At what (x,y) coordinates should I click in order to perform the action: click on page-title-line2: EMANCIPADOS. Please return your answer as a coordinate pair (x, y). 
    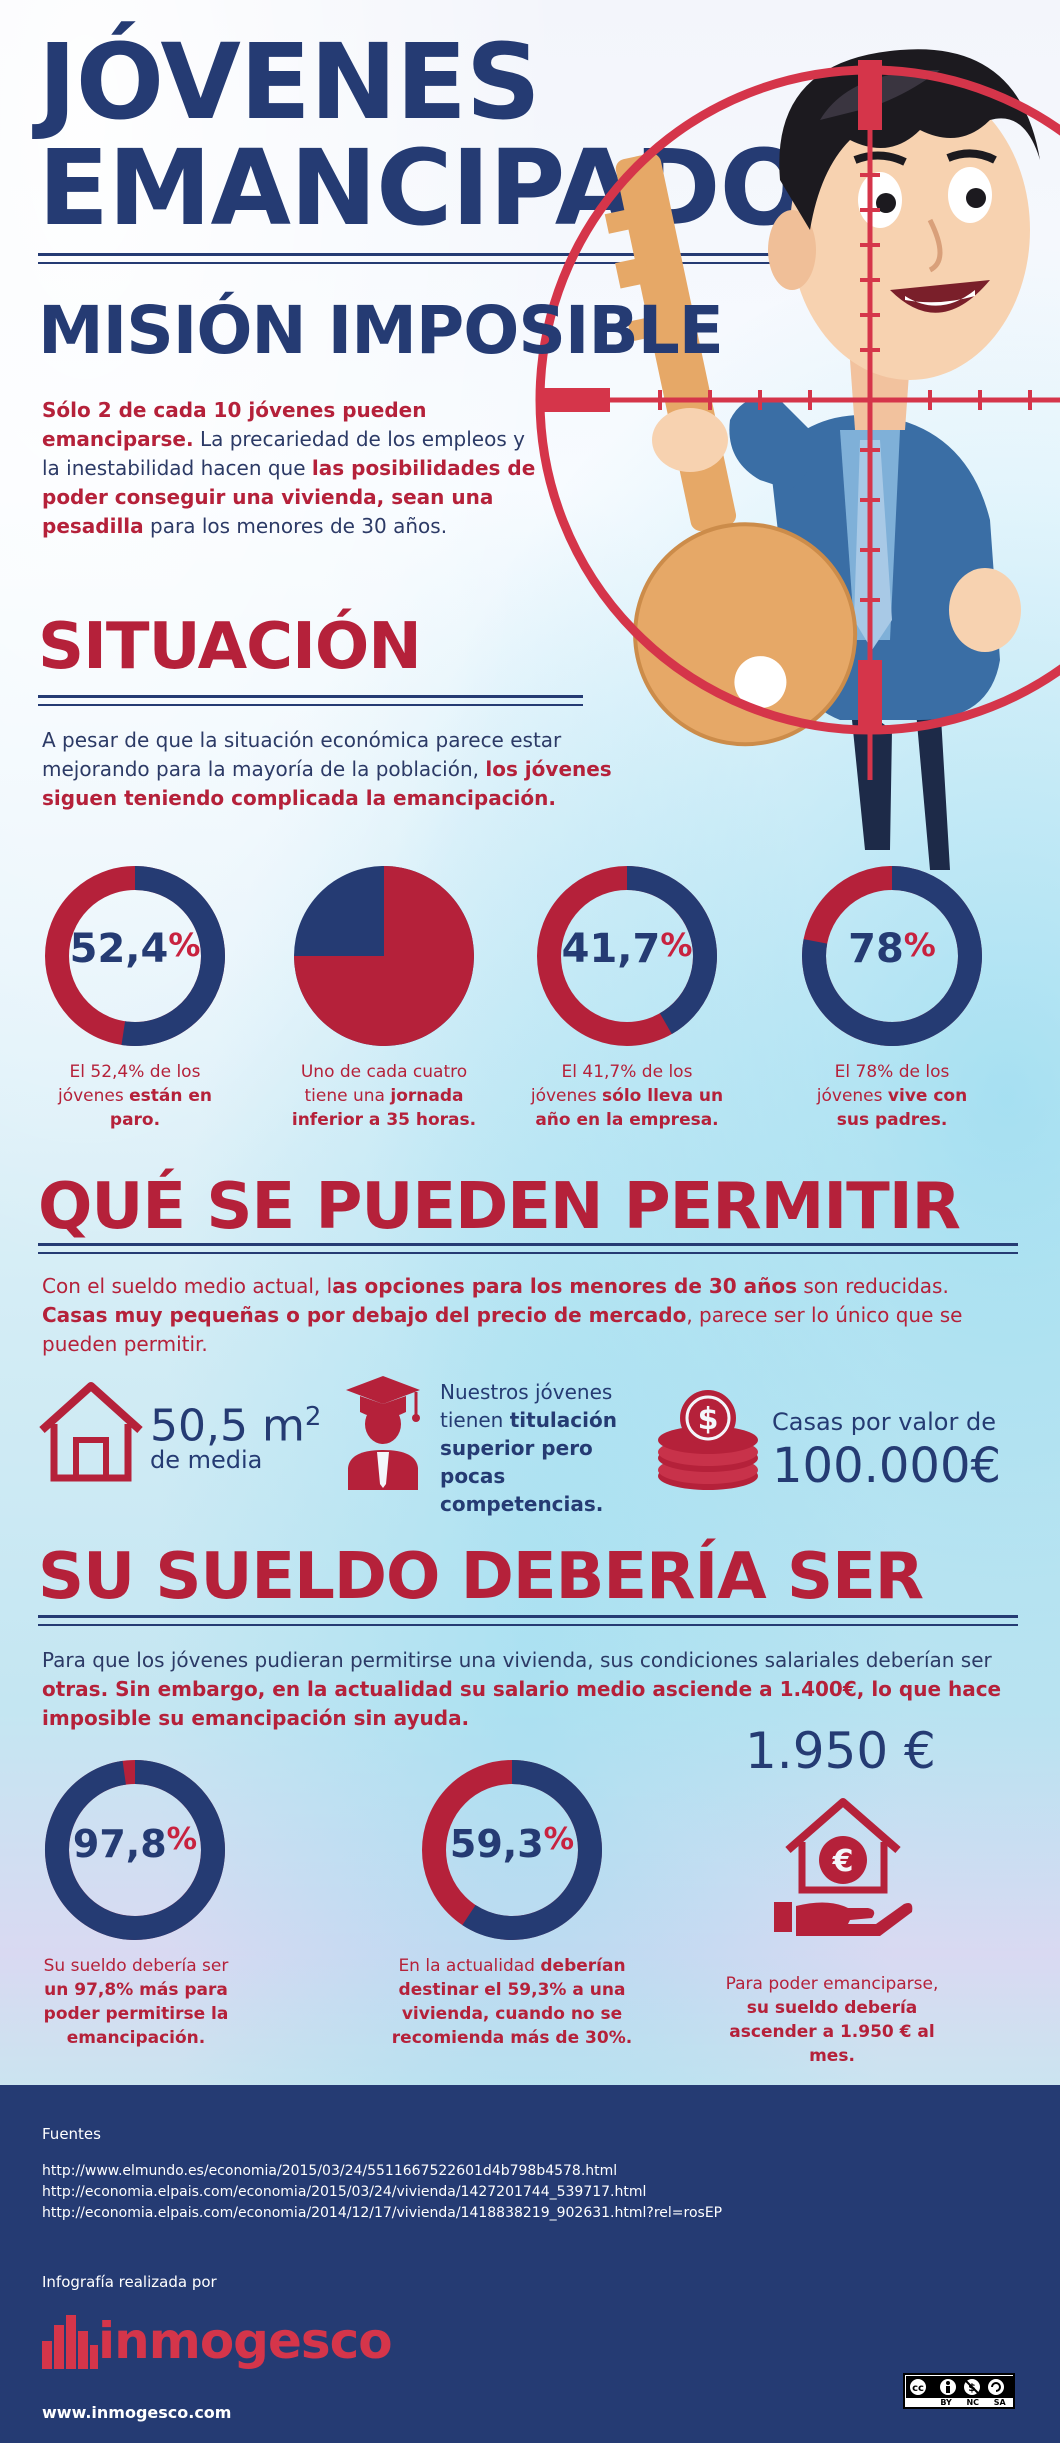
    Looking at the image, I should click on (460, 188).